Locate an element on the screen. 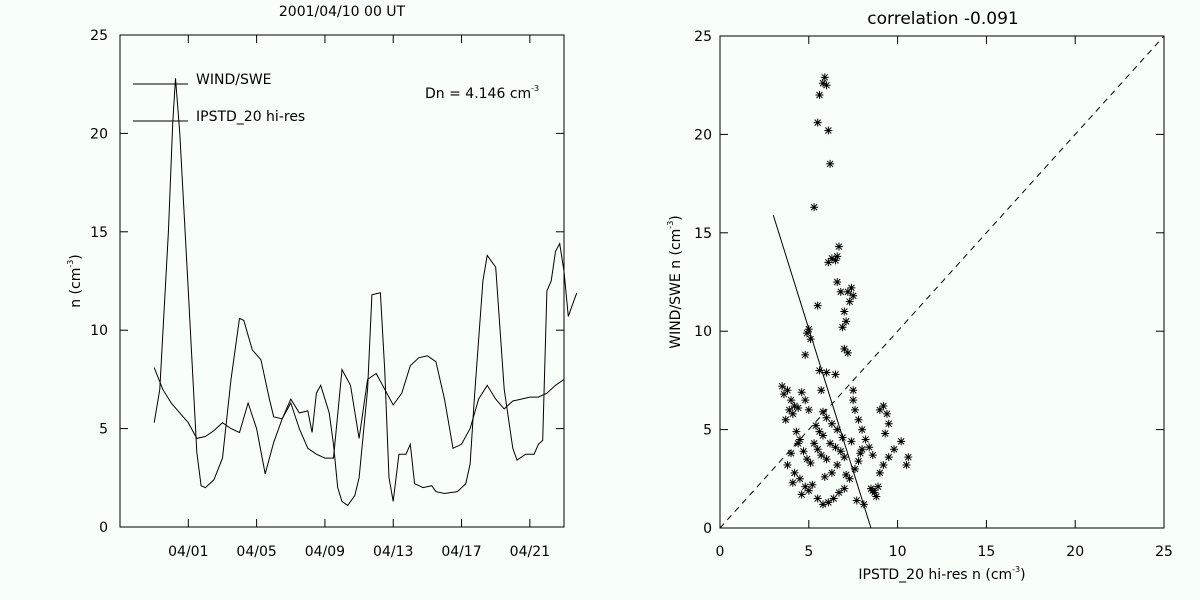 Image resolution: width=1200 pixels, height=600 pixels. legend-label-wind-swe: WIND/SWE is located at coordinates (234, 80).